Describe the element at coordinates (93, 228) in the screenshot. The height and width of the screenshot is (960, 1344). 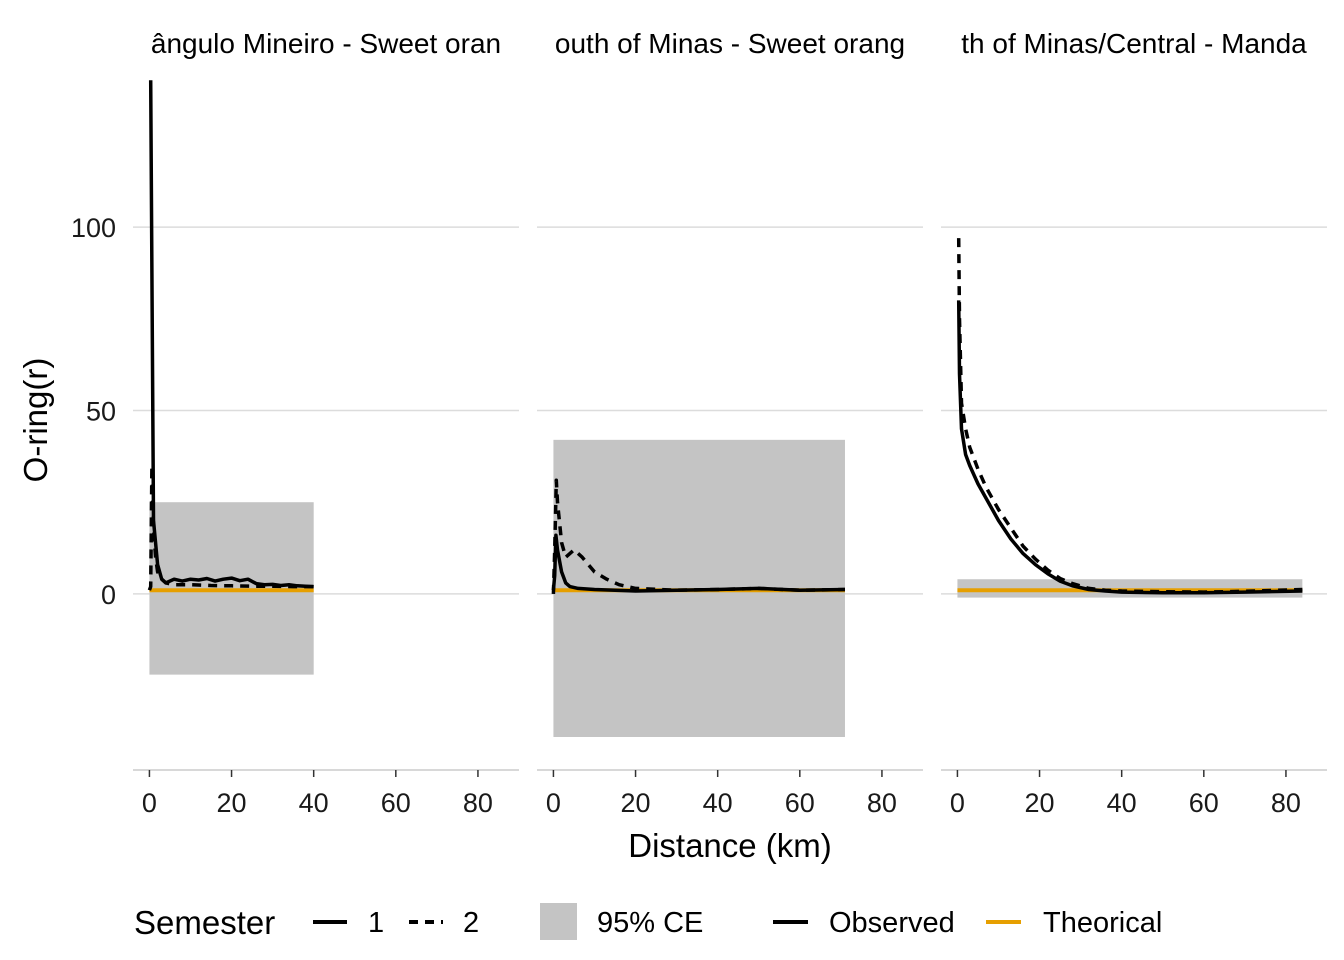
I see `y-tick-label: 100` at that location.